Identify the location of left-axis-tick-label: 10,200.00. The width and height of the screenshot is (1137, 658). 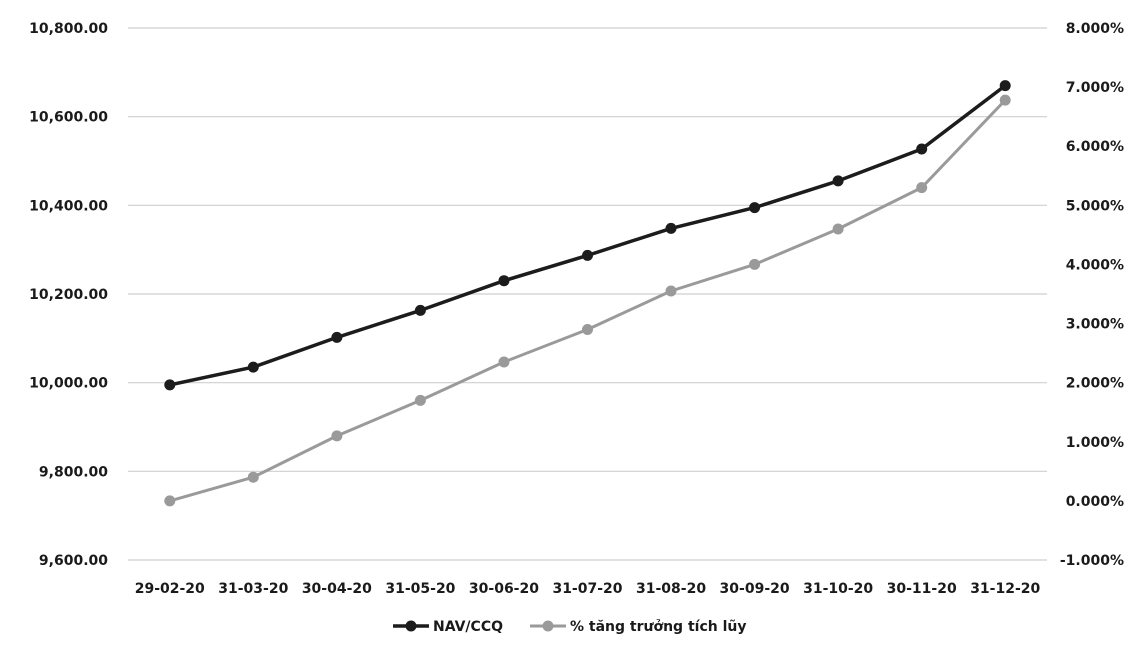
(68, 295).